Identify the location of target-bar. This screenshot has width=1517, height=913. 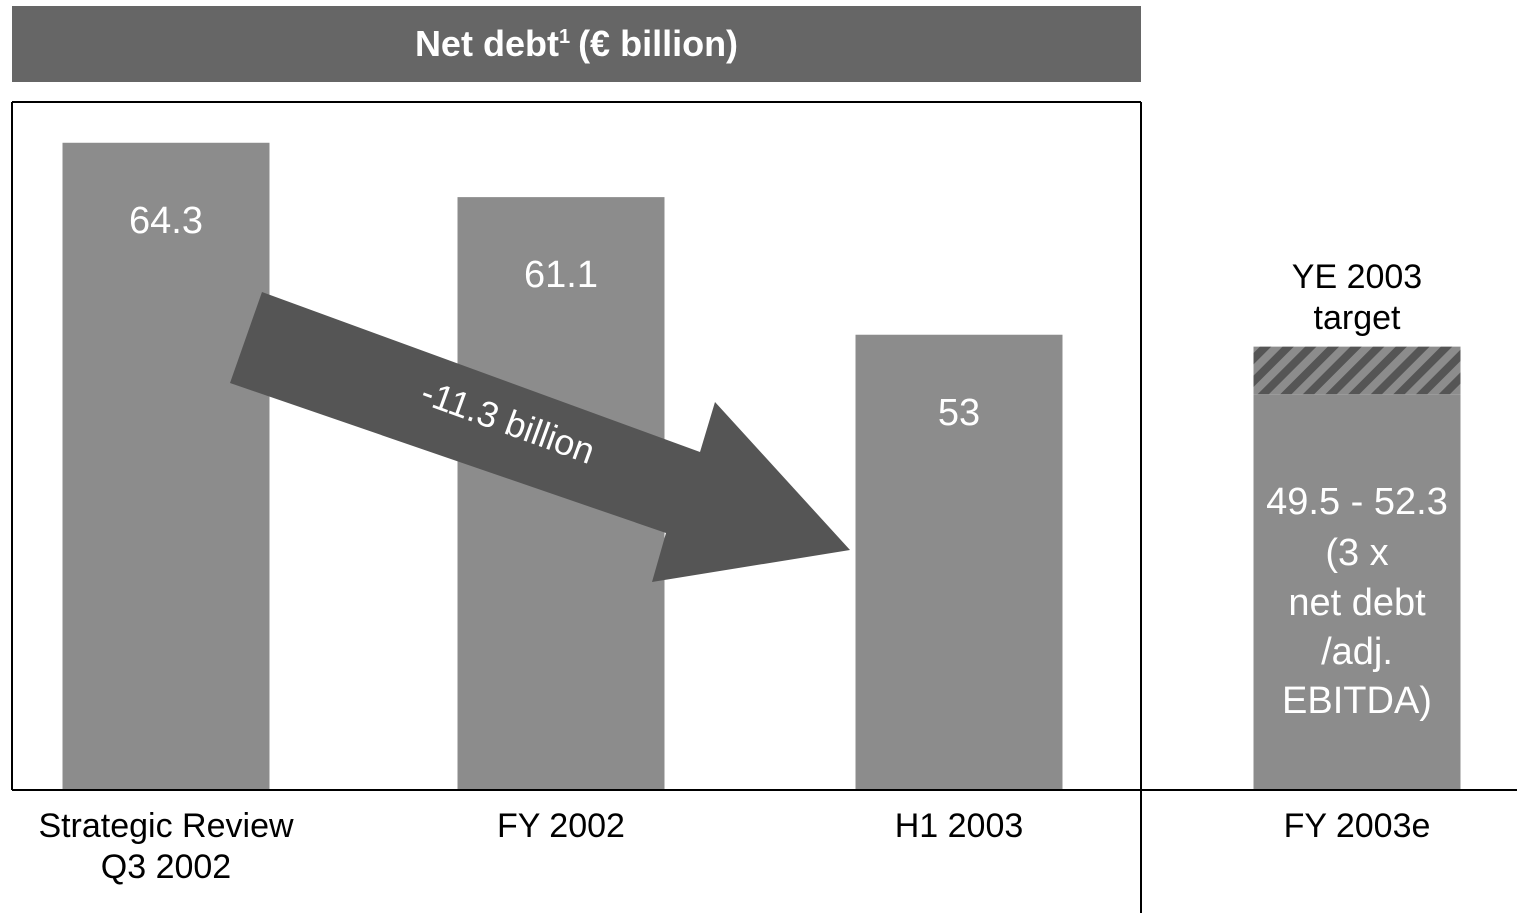
(1357, 592).